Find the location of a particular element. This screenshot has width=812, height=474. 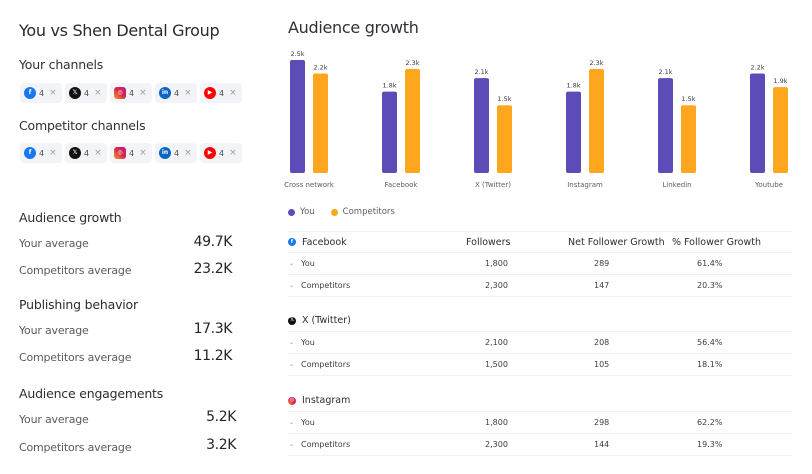

linkedin-icon: in is located at coordinates (165, 93).